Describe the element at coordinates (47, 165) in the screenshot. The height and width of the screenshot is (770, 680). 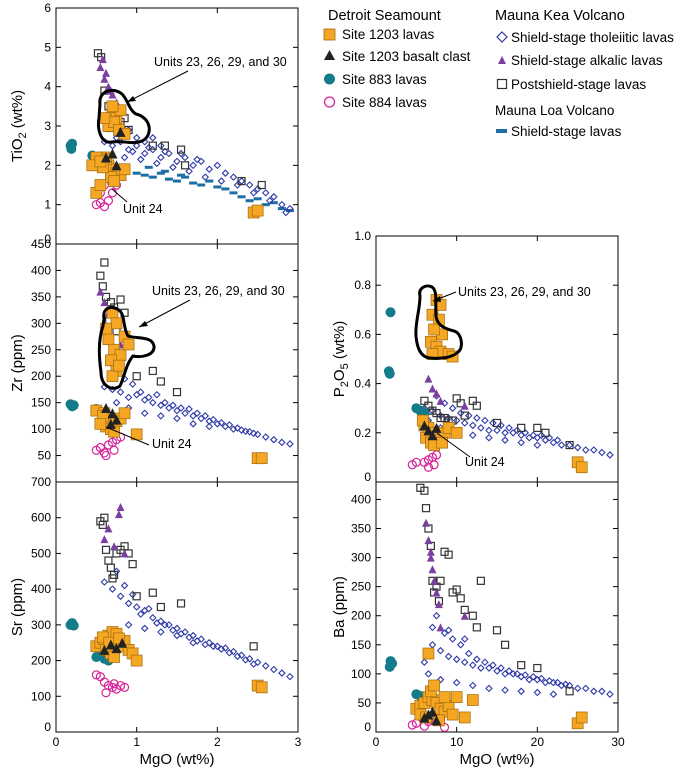
I see `tio2-ytick-label: 2` at that location.